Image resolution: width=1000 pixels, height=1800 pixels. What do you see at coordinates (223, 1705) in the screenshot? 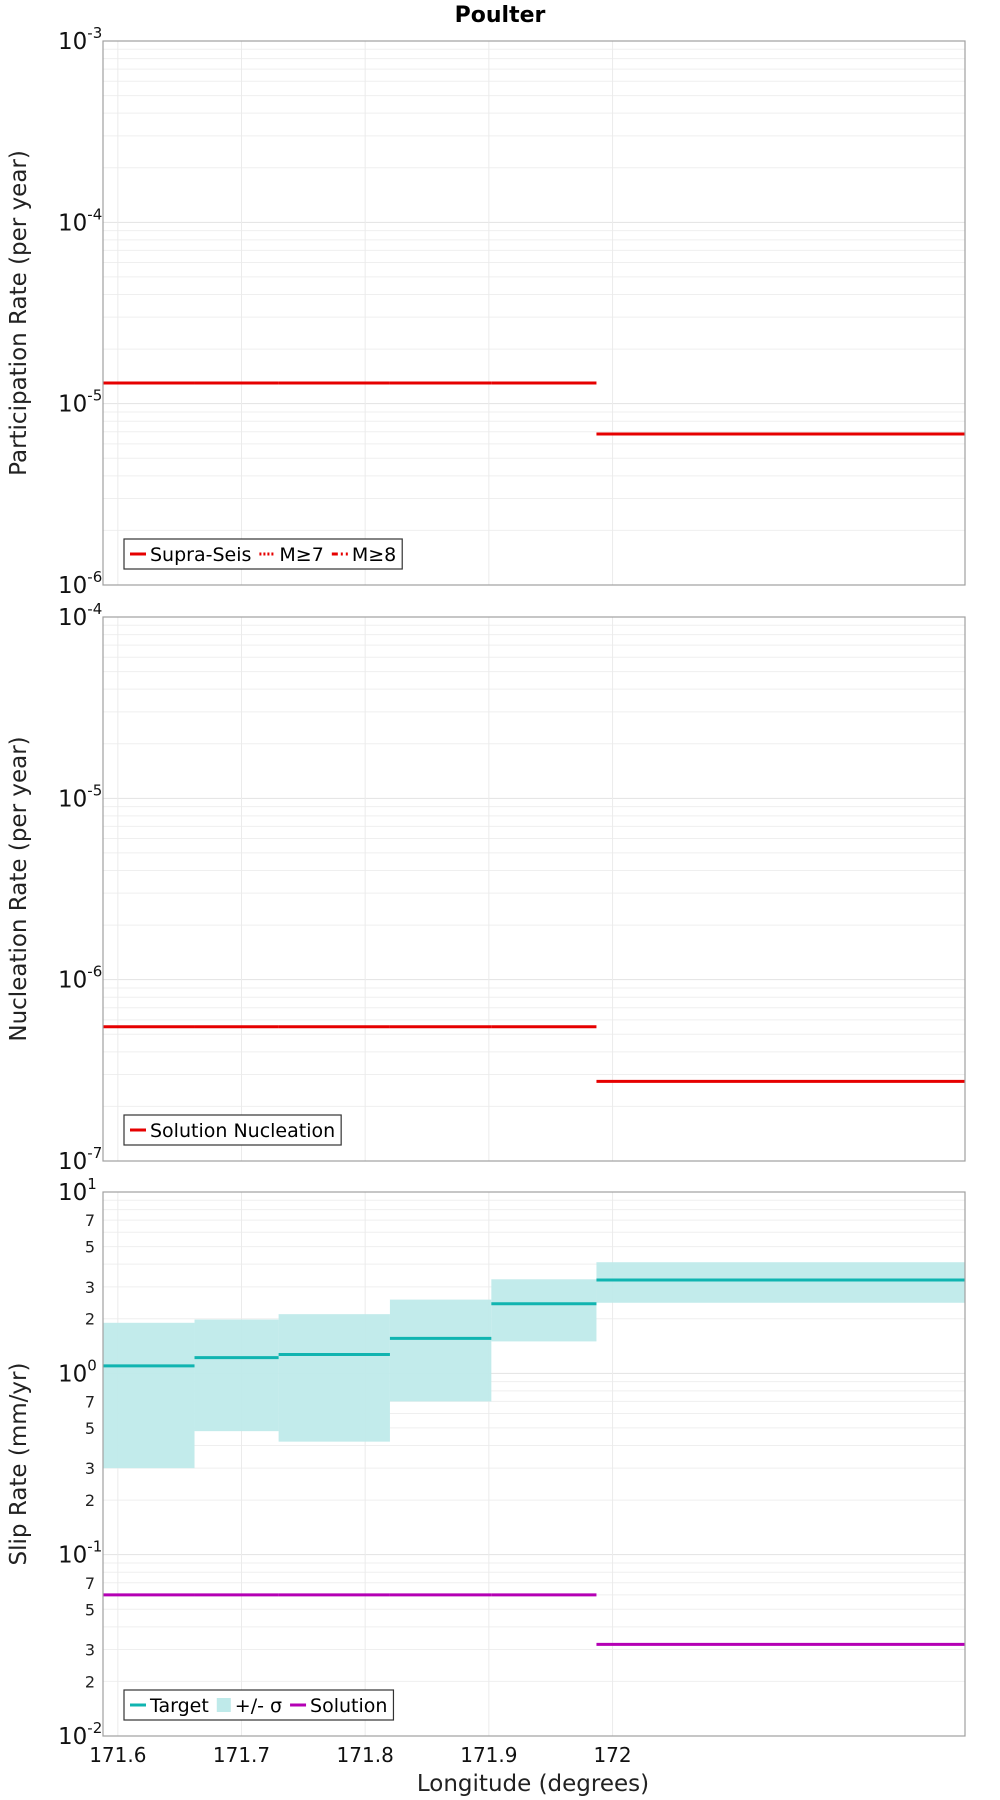
I see `legend-swatch` at bounding box center [223, 1705].